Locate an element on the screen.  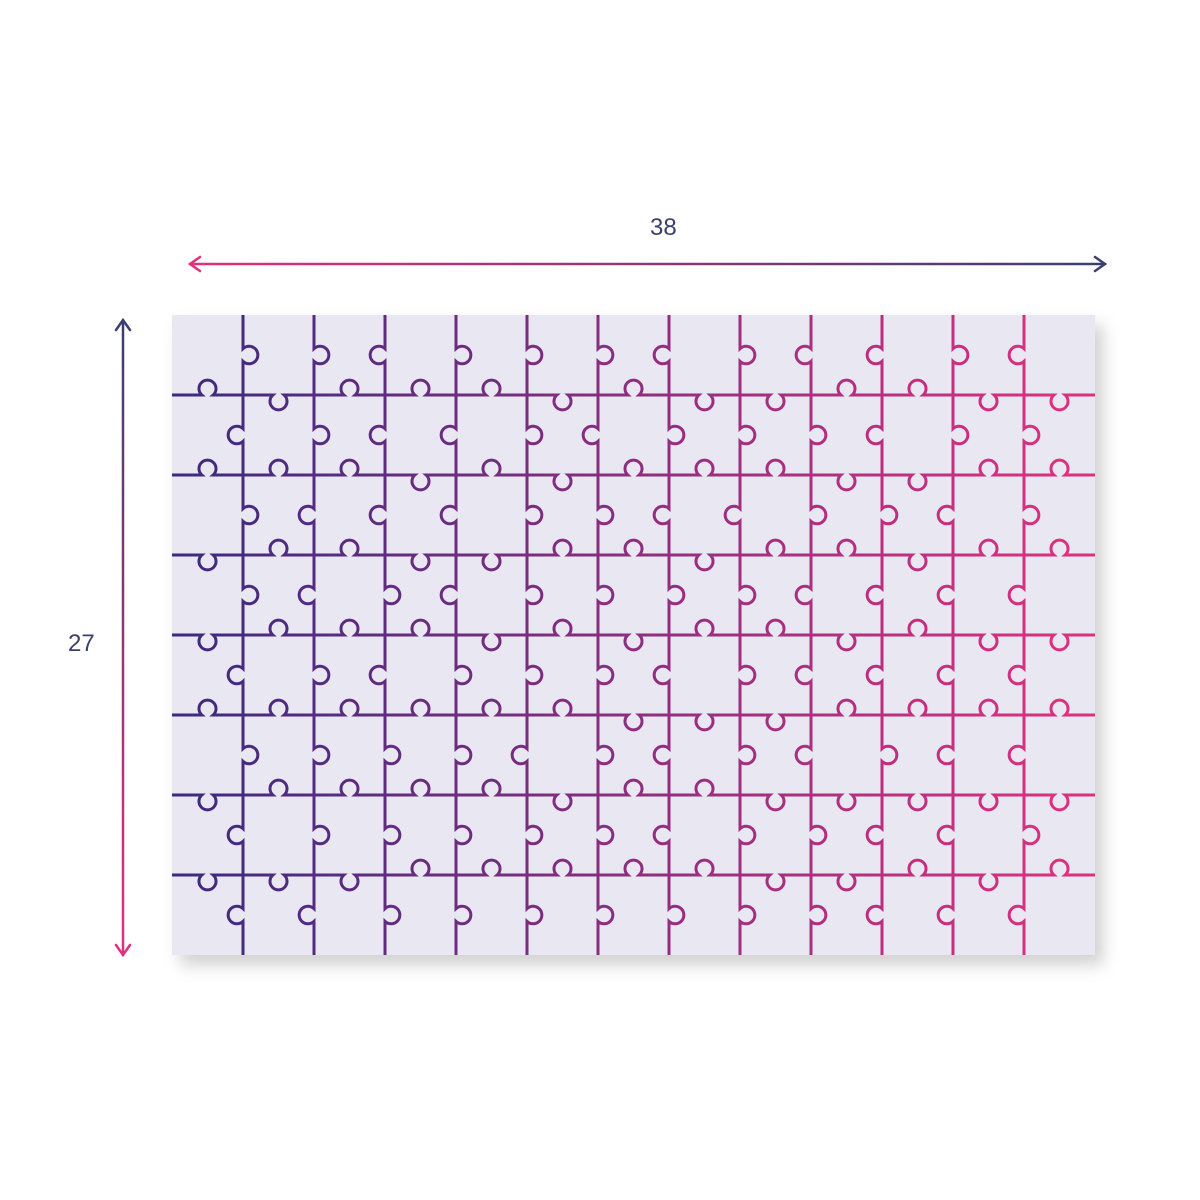
width-dimension-label: 38 is located at coordinates (663, 227).